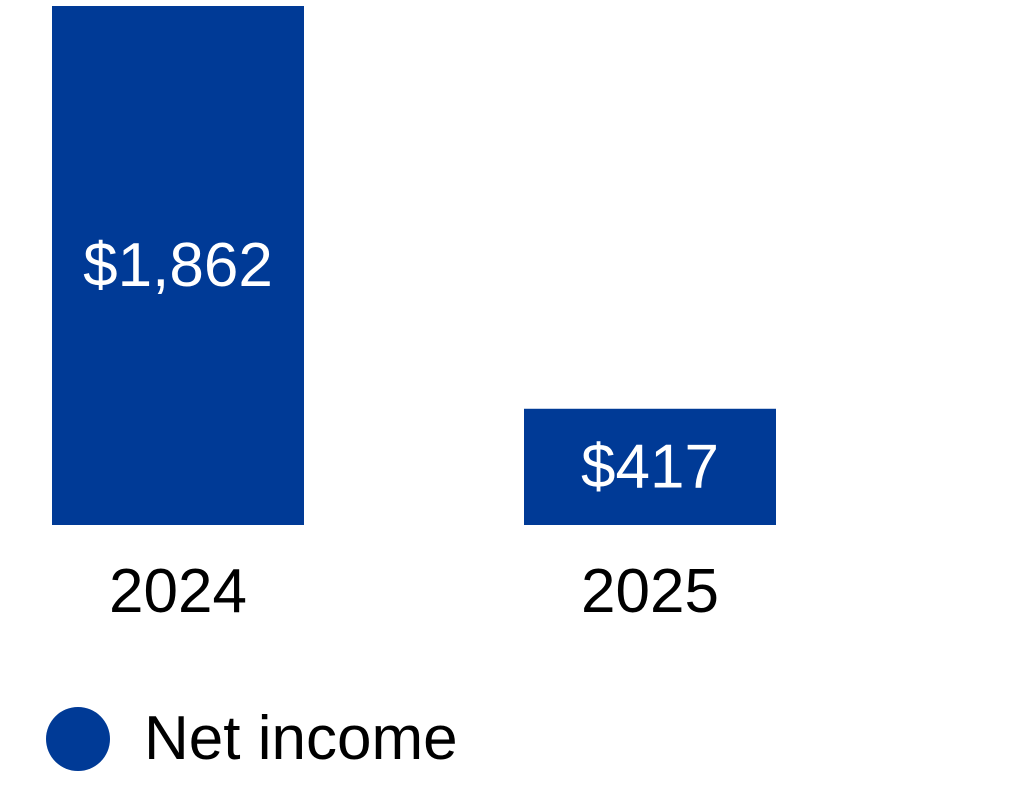 This screenshot has height=812, width=1026. I want to click on bar-2025, so click(650, 466).